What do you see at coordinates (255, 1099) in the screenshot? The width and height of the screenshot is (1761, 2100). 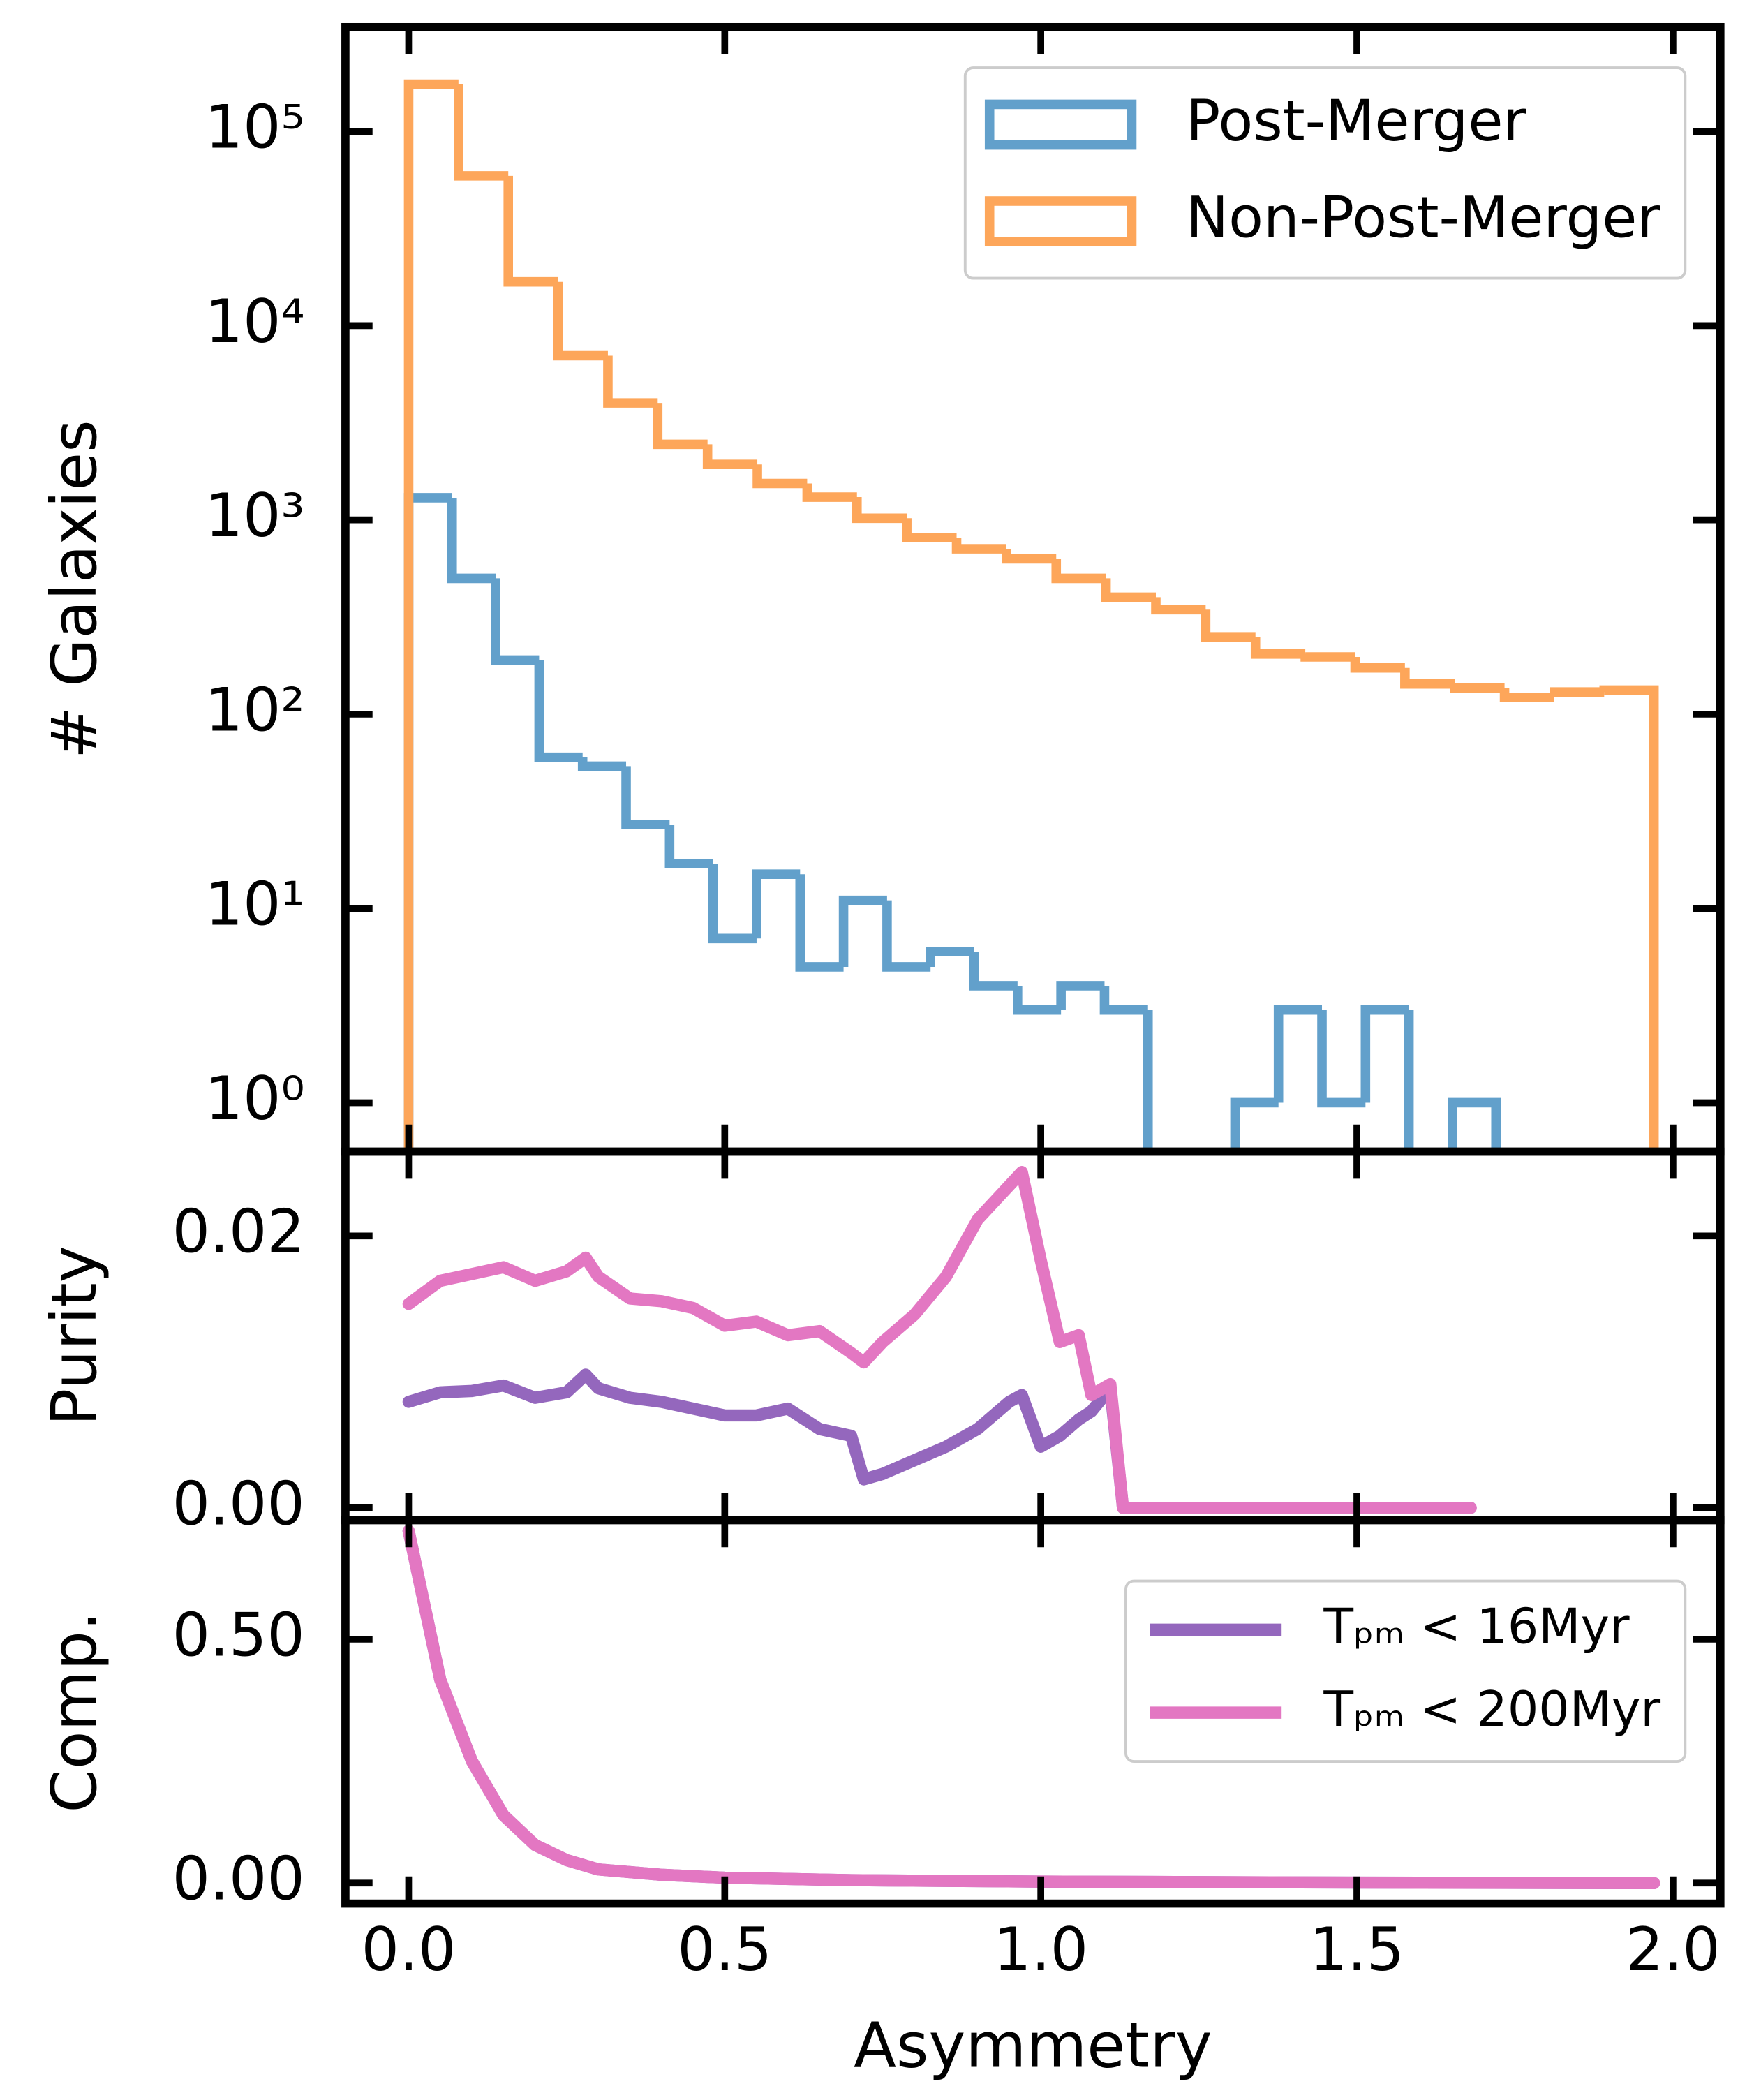 I see `y-tick-label: 10⁰` at bounding box center [255, 1099].